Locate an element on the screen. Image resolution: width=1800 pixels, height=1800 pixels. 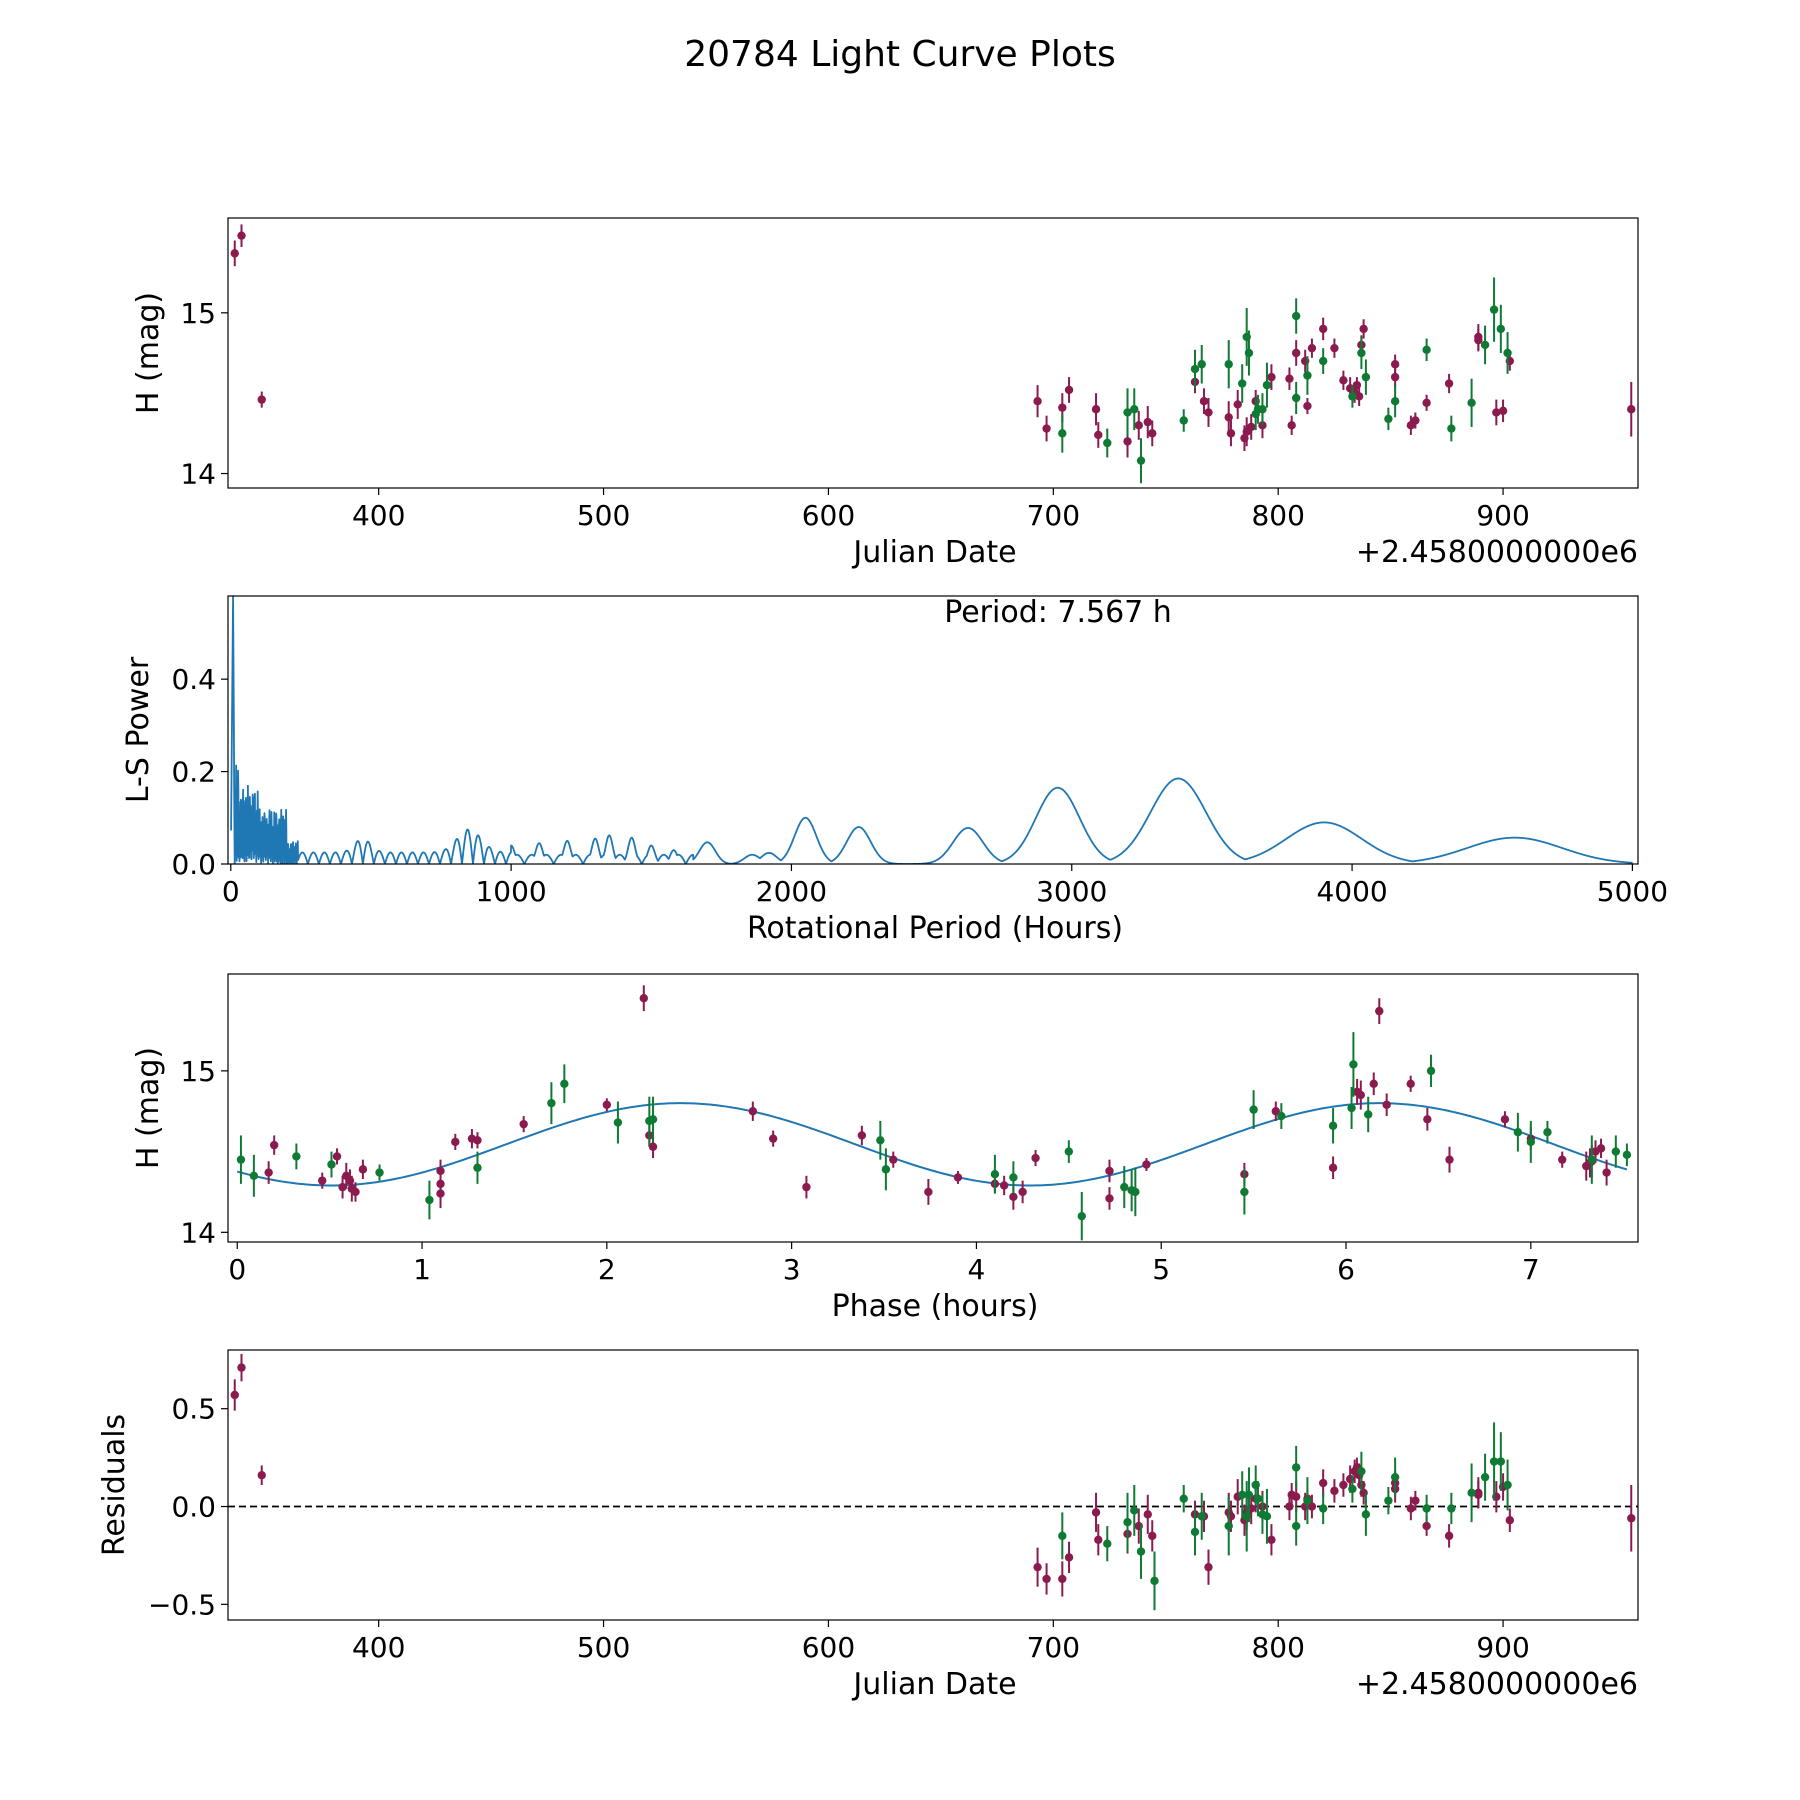
x-tick-label: 3000 is located at coordinates (1071, 891).